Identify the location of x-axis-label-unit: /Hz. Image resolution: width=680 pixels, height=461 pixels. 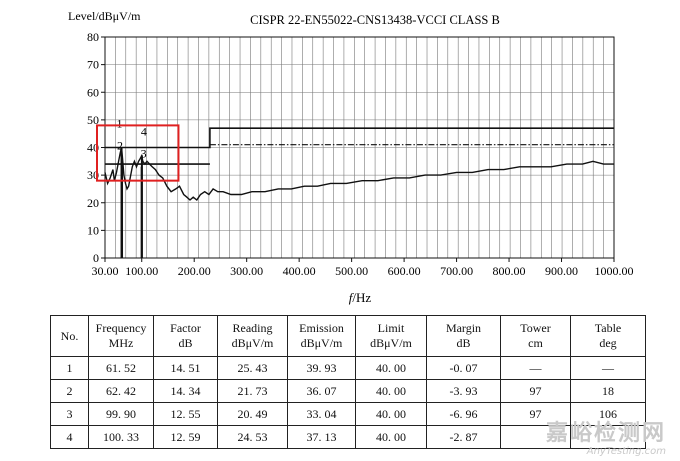
(361, 297).